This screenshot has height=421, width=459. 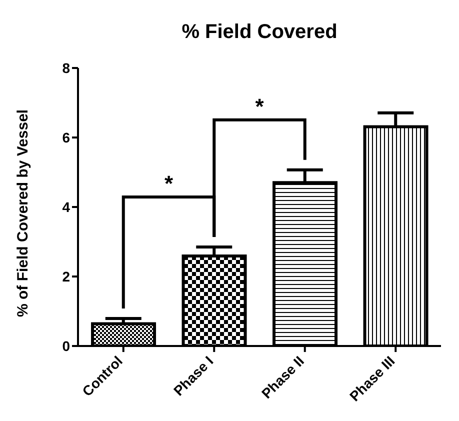 I want to click on y-tick-label: 0, so click(x=66, y=346).